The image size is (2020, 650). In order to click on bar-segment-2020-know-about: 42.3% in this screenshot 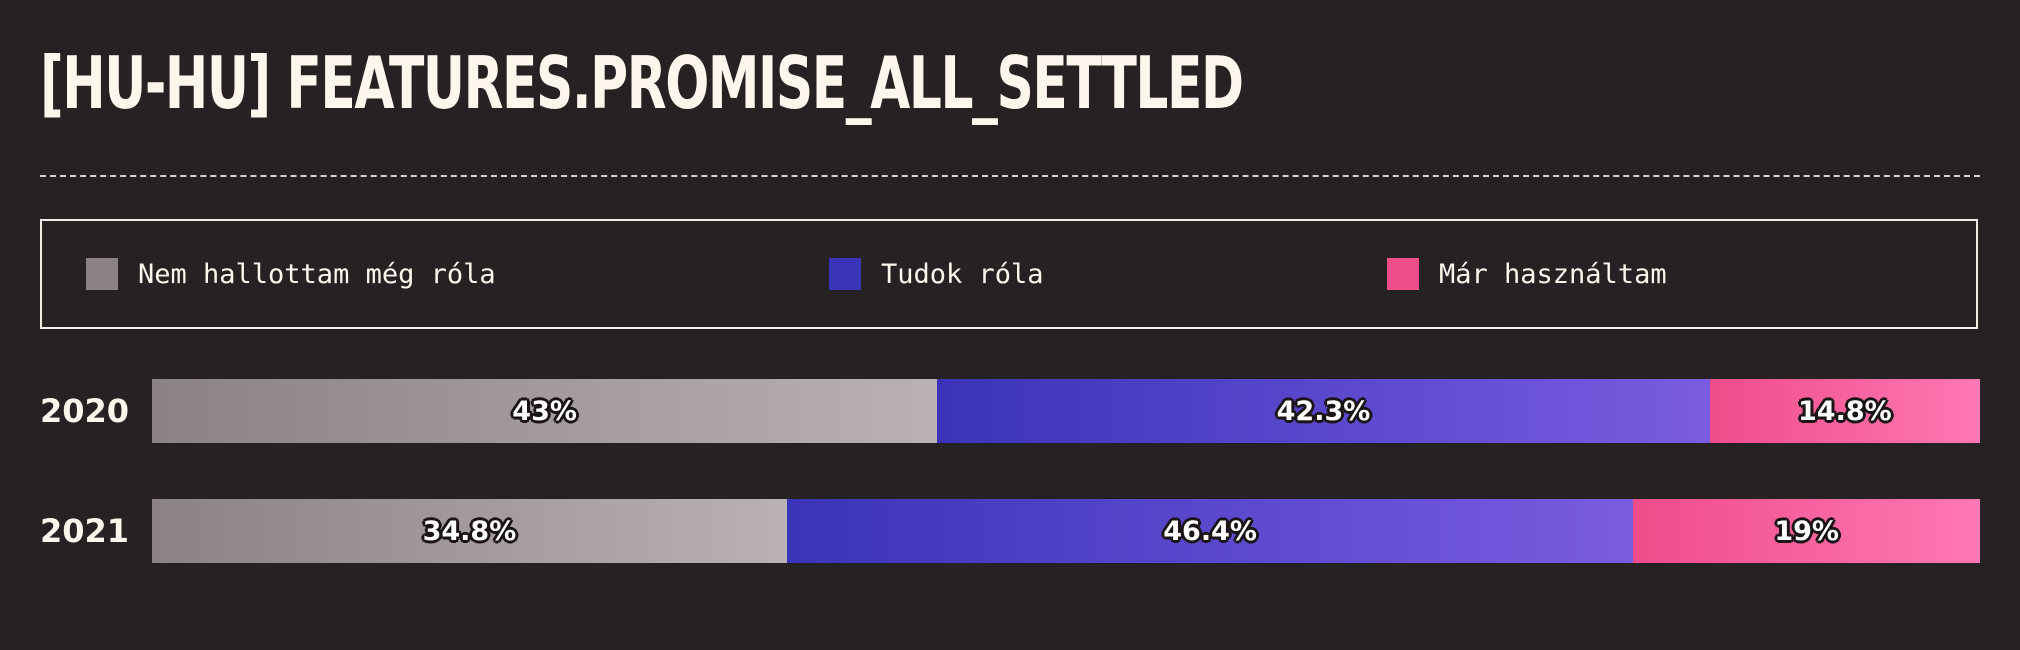, I will do `click(1323, 411)`.